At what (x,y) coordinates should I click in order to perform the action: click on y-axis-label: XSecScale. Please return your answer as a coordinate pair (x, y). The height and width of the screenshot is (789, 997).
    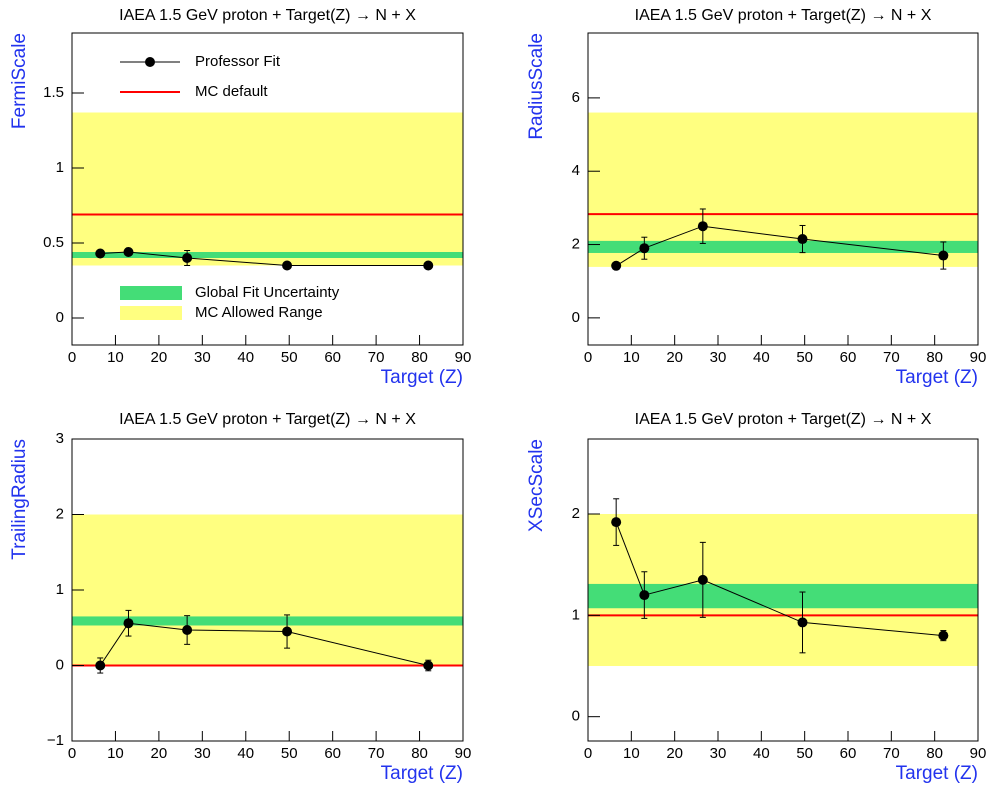
    Looking at the image, I should click on (536, 485).